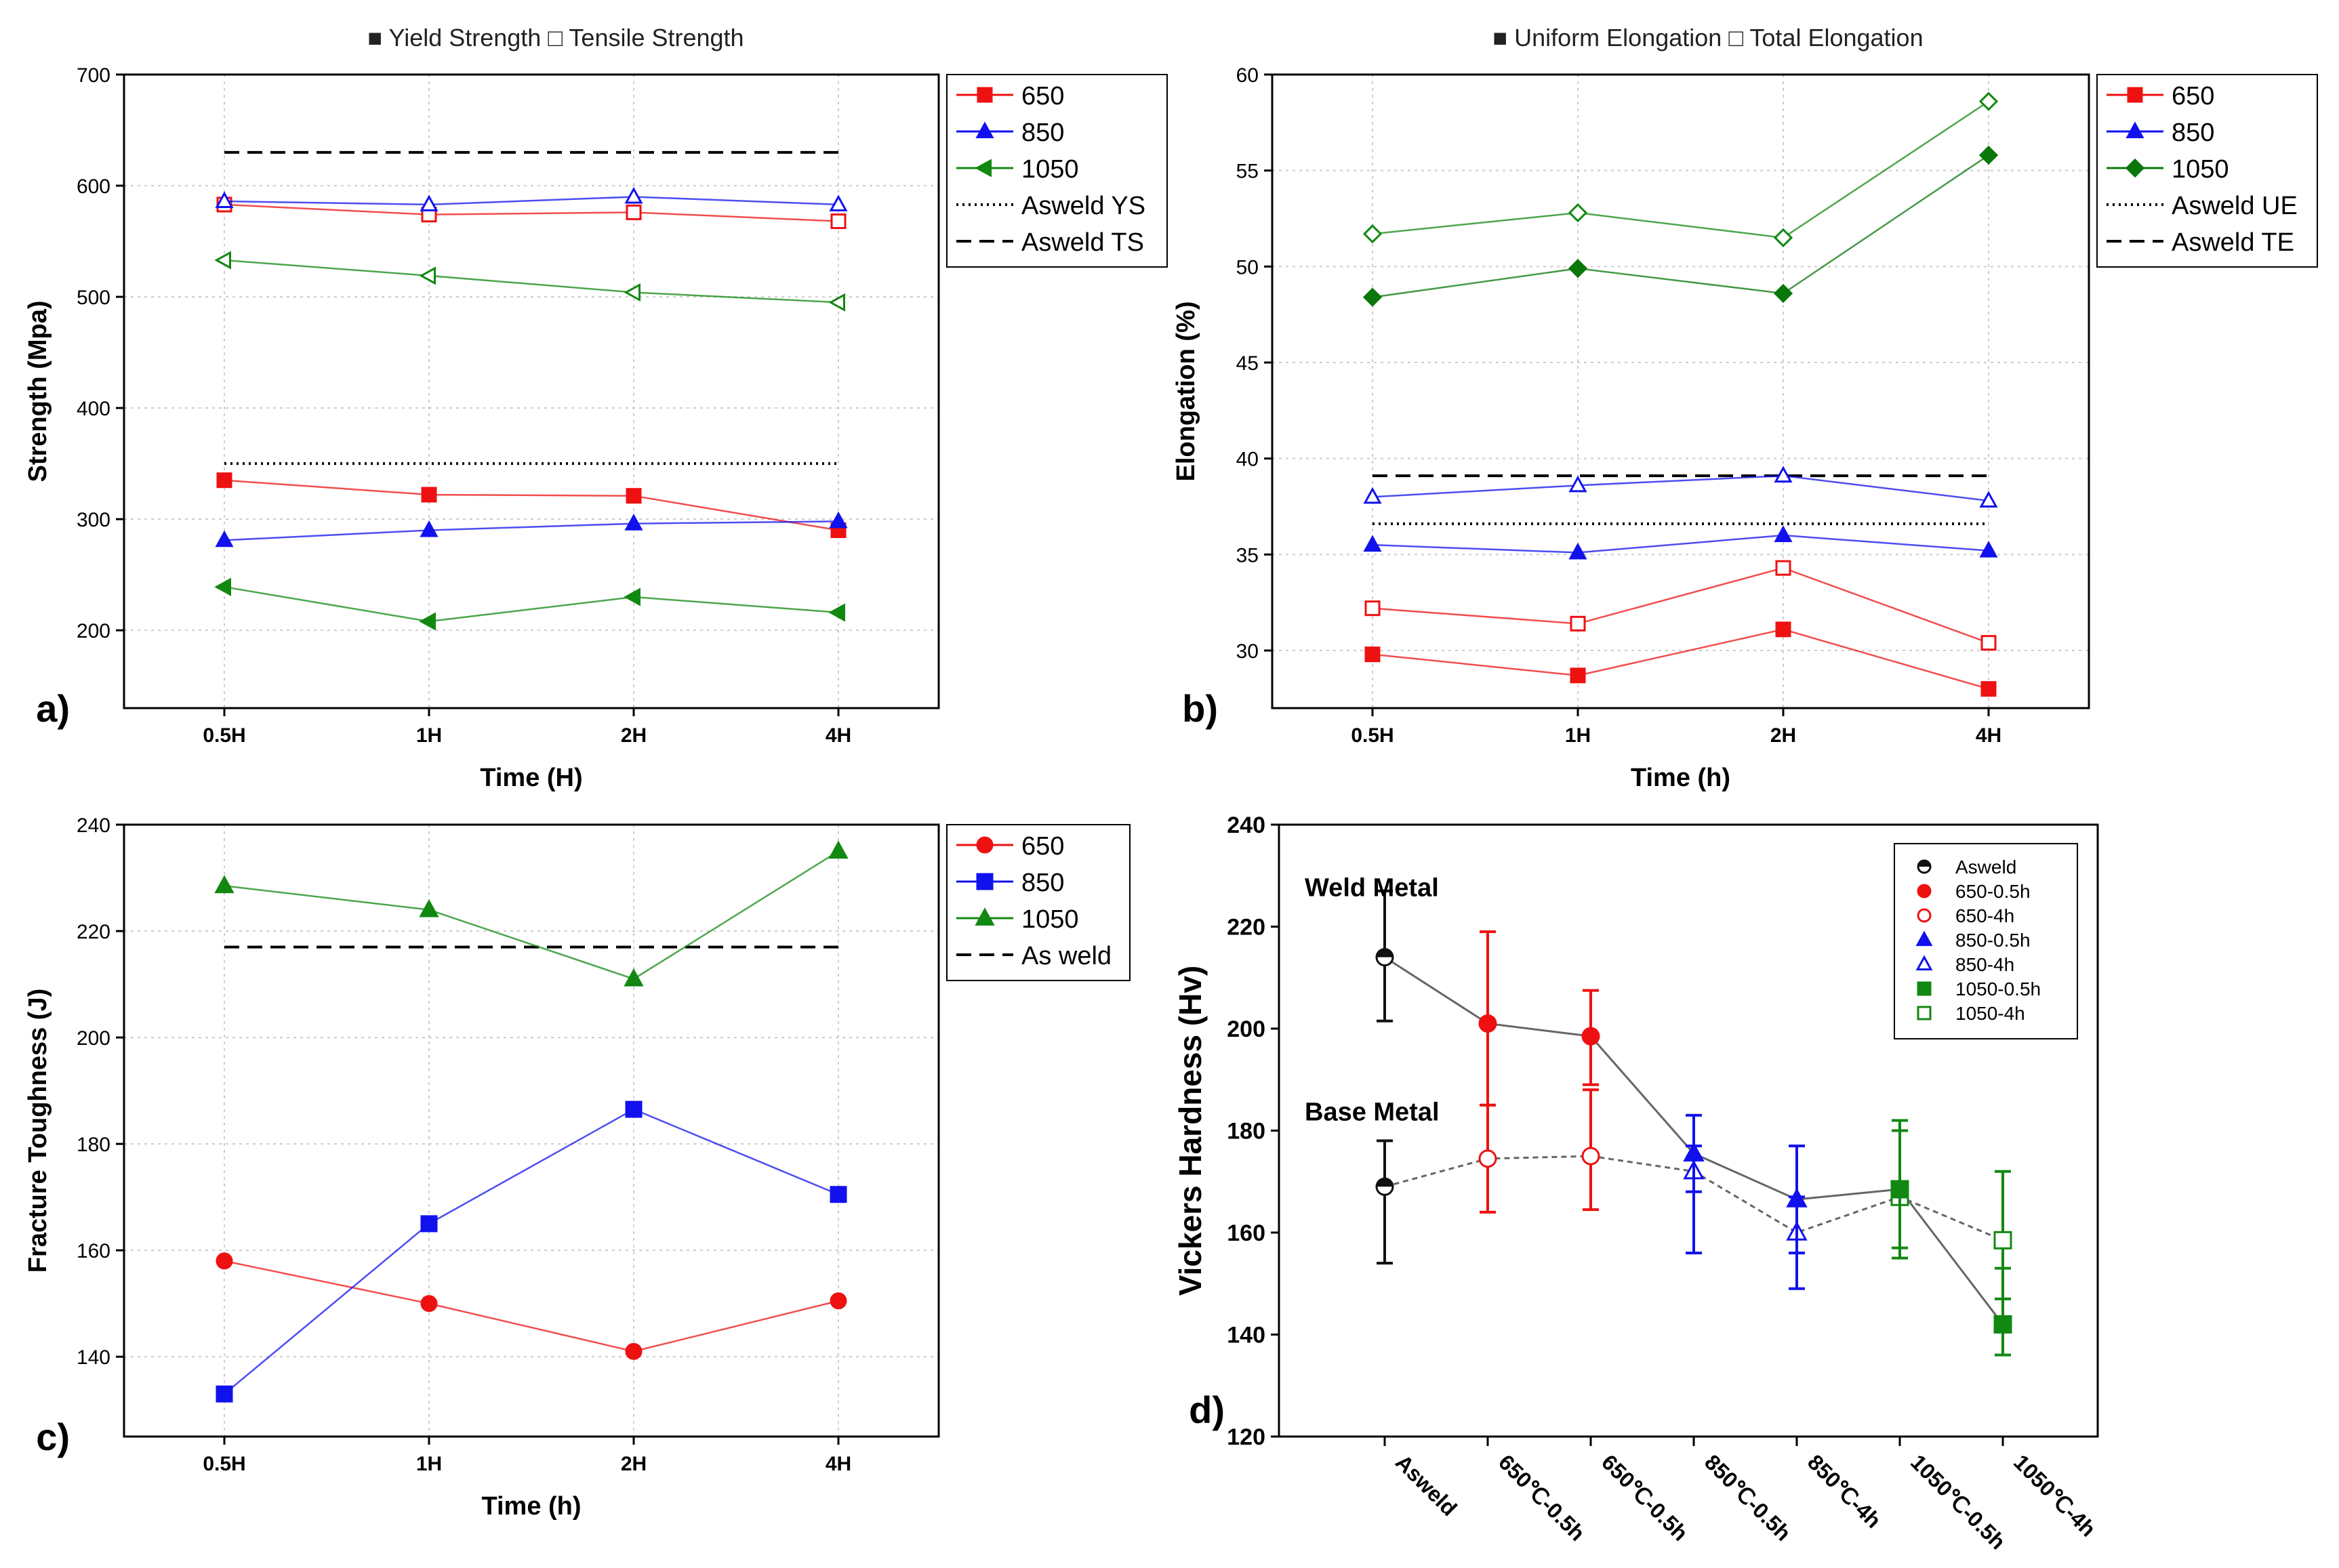 The height and width of the screenshot is (1568, 2339). Describe the element at coordinates (634, 1464) in the screenshot. I see `c-xtick-label-2h: 2H` at that location.